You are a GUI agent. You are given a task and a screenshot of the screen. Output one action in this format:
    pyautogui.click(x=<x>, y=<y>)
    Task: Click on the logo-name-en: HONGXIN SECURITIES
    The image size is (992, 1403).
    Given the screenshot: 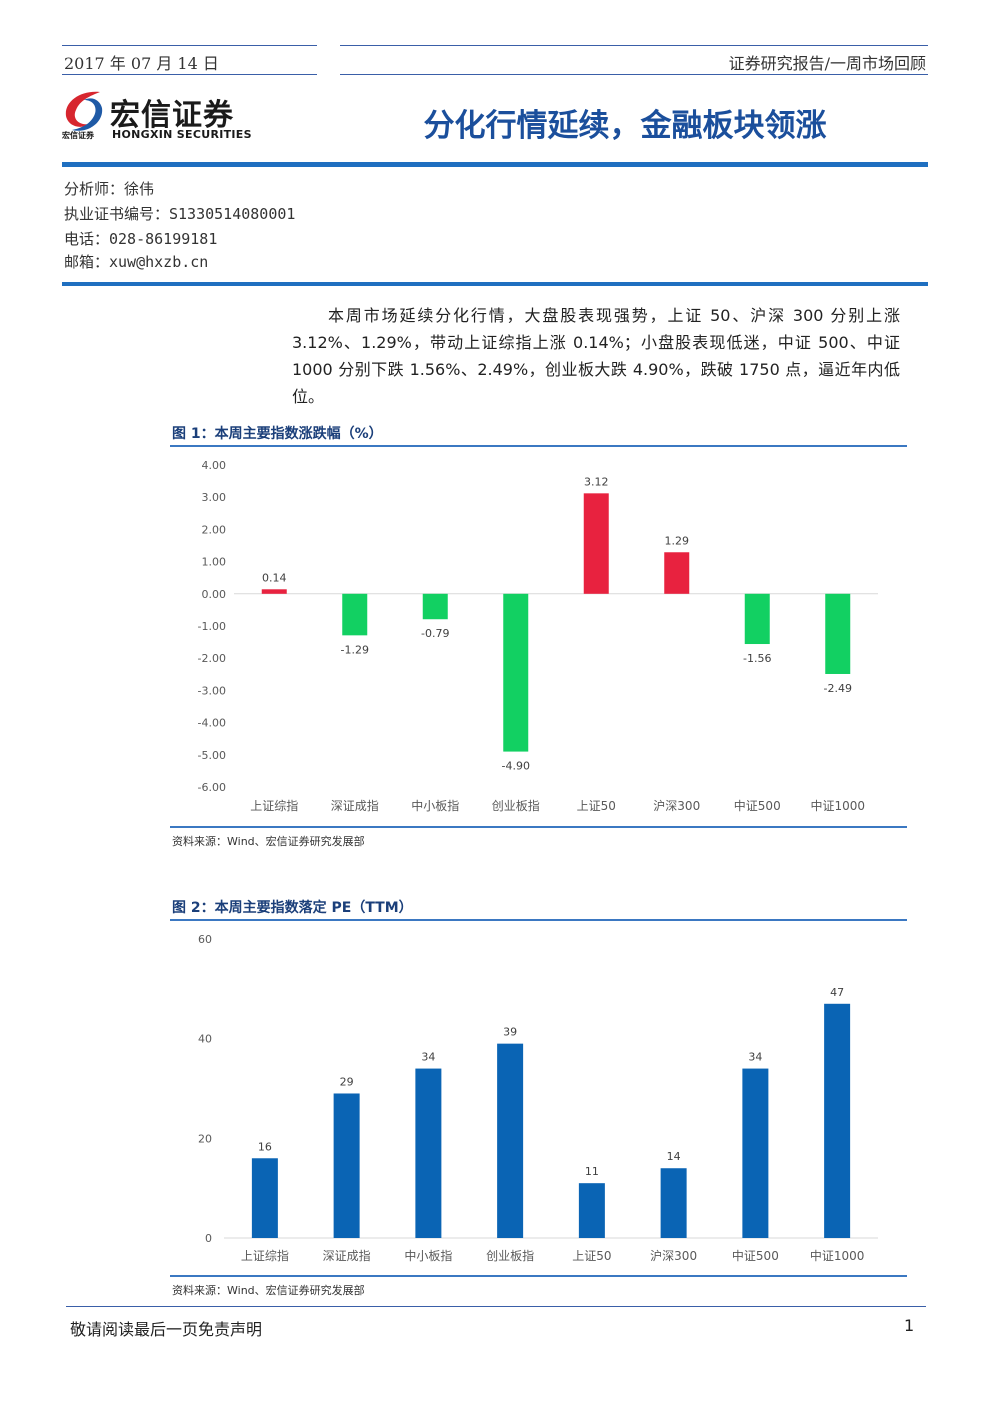 What is the action you would take?
    pyautogui.click(x=182, y=134)
    